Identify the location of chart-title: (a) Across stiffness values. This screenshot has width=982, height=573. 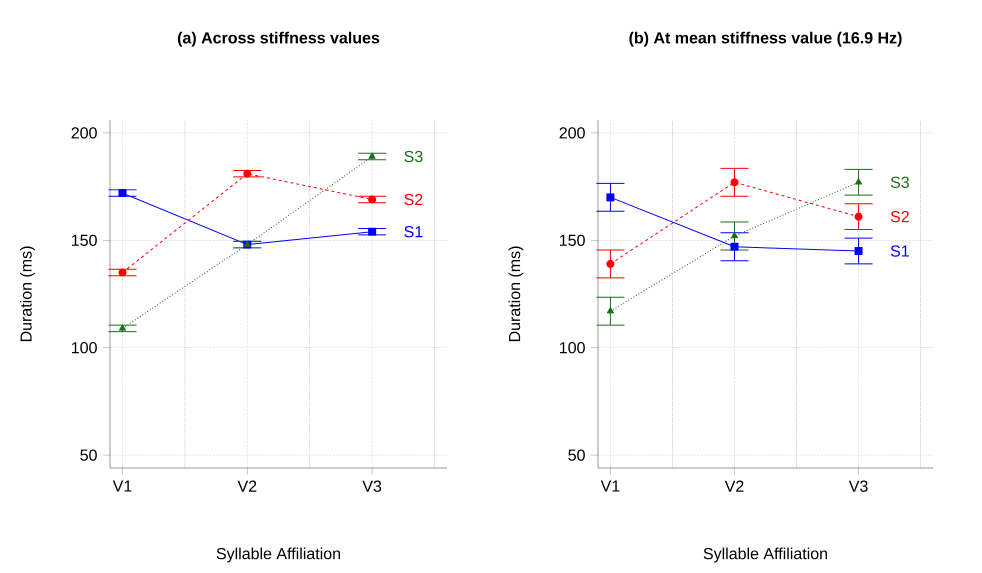
(279, 39).